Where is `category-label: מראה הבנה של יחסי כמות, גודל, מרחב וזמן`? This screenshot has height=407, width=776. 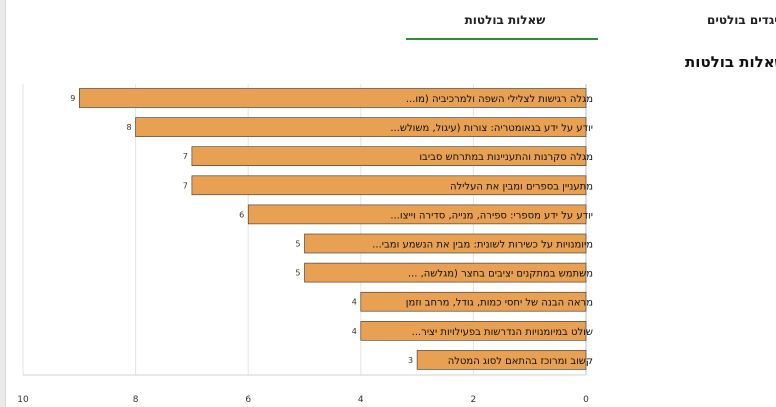
category-label: מראה הבנה של יחסי כמות, גודל, מרחב וזמן is located at coordinates (499, 303).